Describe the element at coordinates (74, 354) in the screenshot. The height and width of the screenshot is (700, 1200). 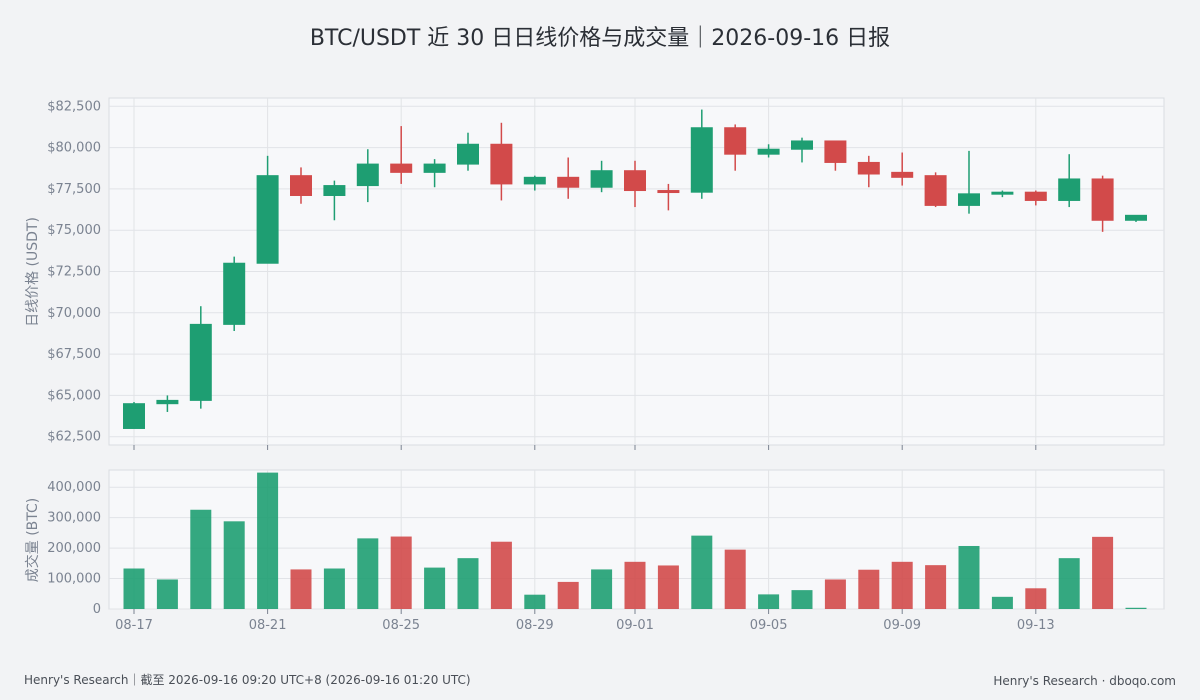
I see `price-tick-label: $67,500` at that location.